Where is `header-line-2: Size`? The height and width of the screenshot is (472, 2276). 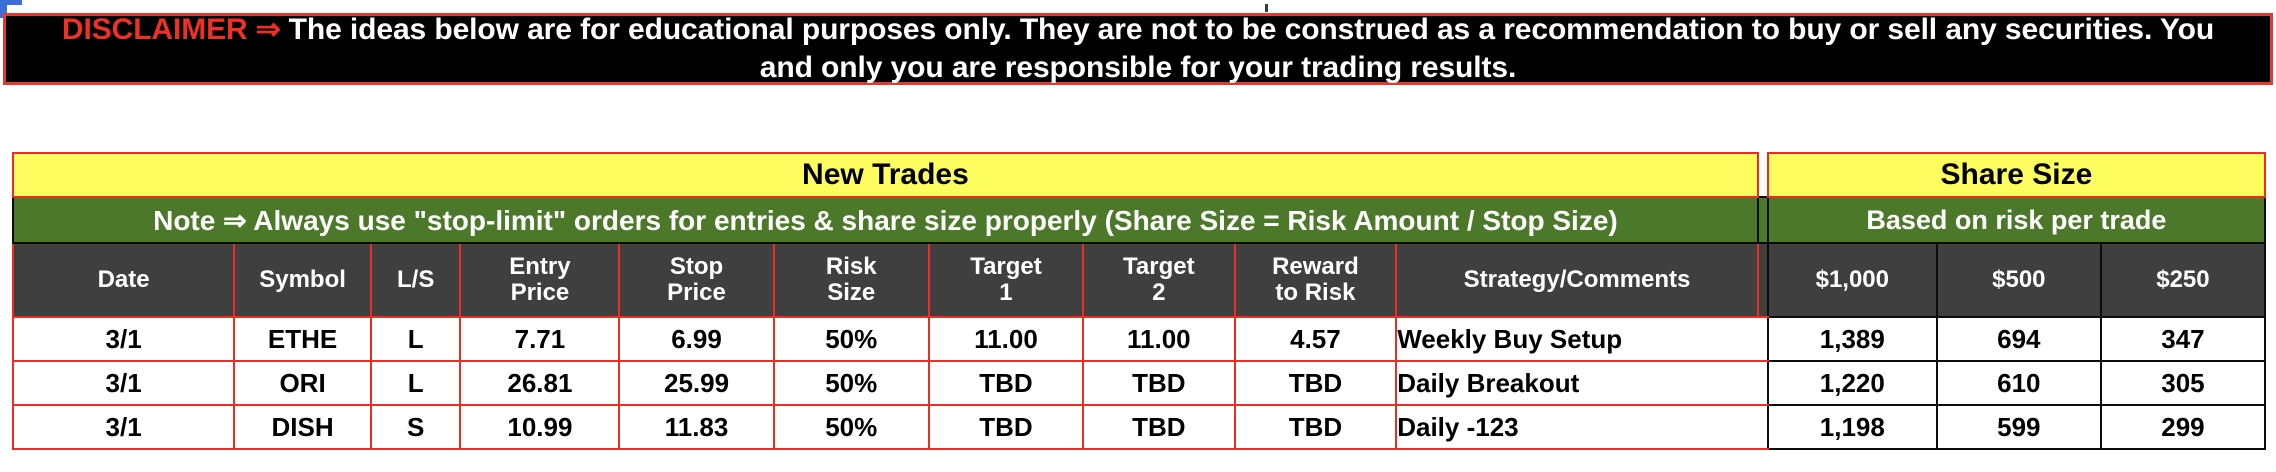 header-line-2: Size is located at coordinates (851, 292).